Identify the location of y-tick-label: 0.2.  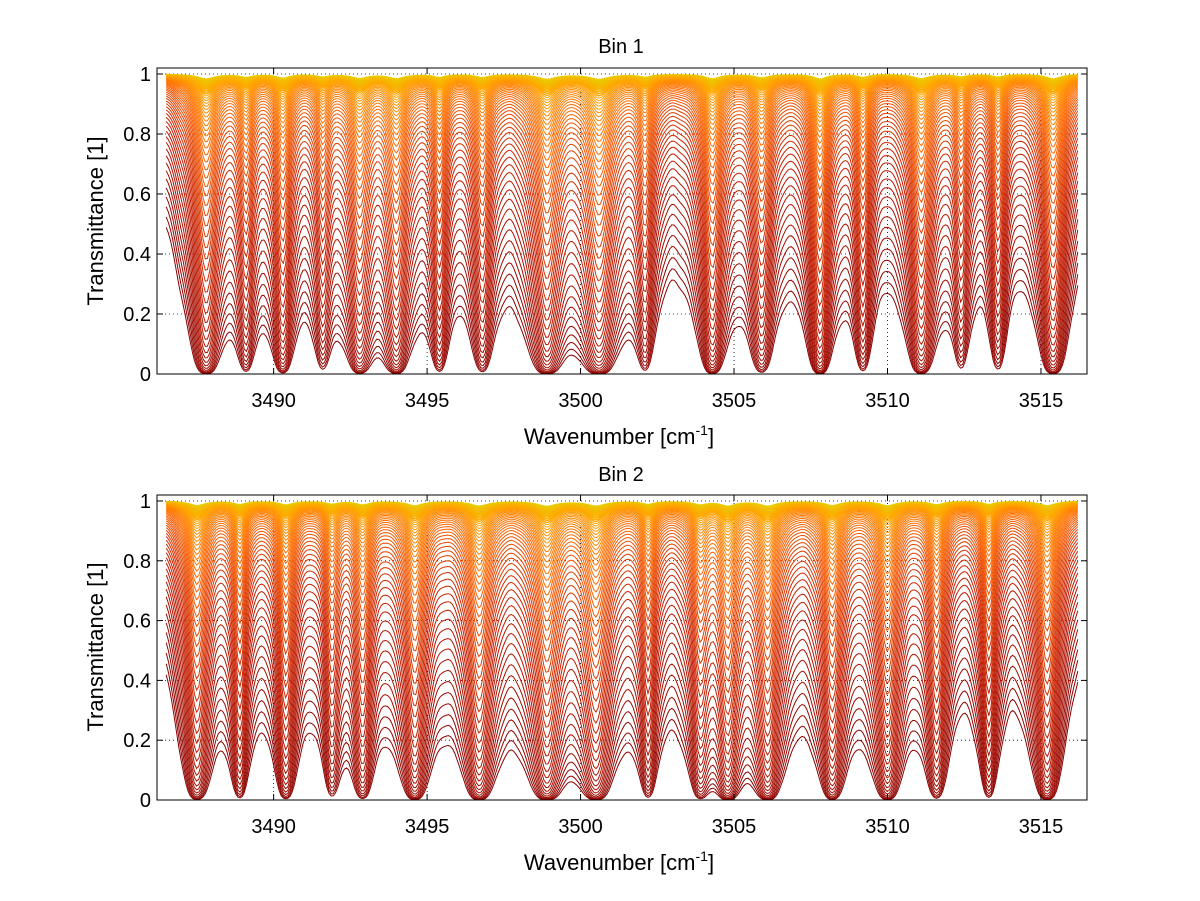
(137, 315).